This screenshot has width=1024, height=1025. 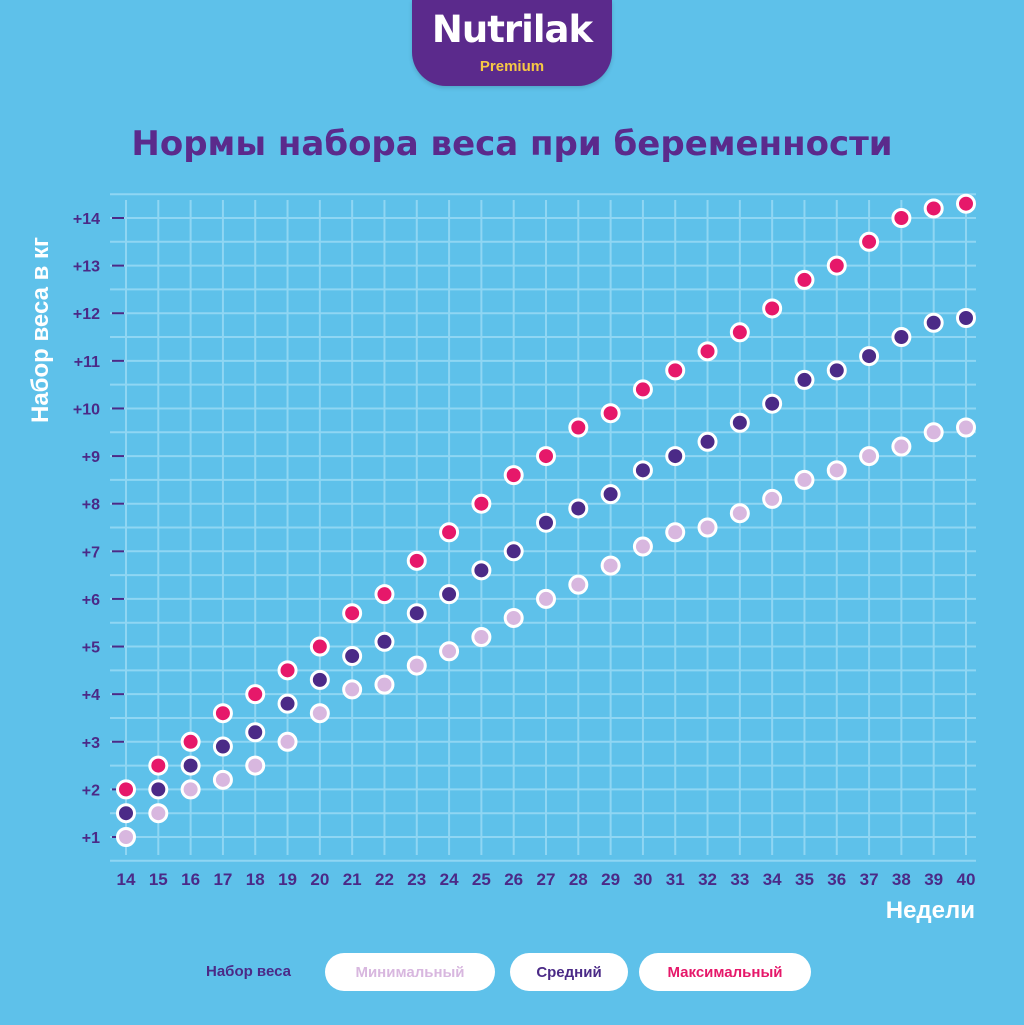 I want to click on x-tick-label: 31, so click(x=675, y=879).